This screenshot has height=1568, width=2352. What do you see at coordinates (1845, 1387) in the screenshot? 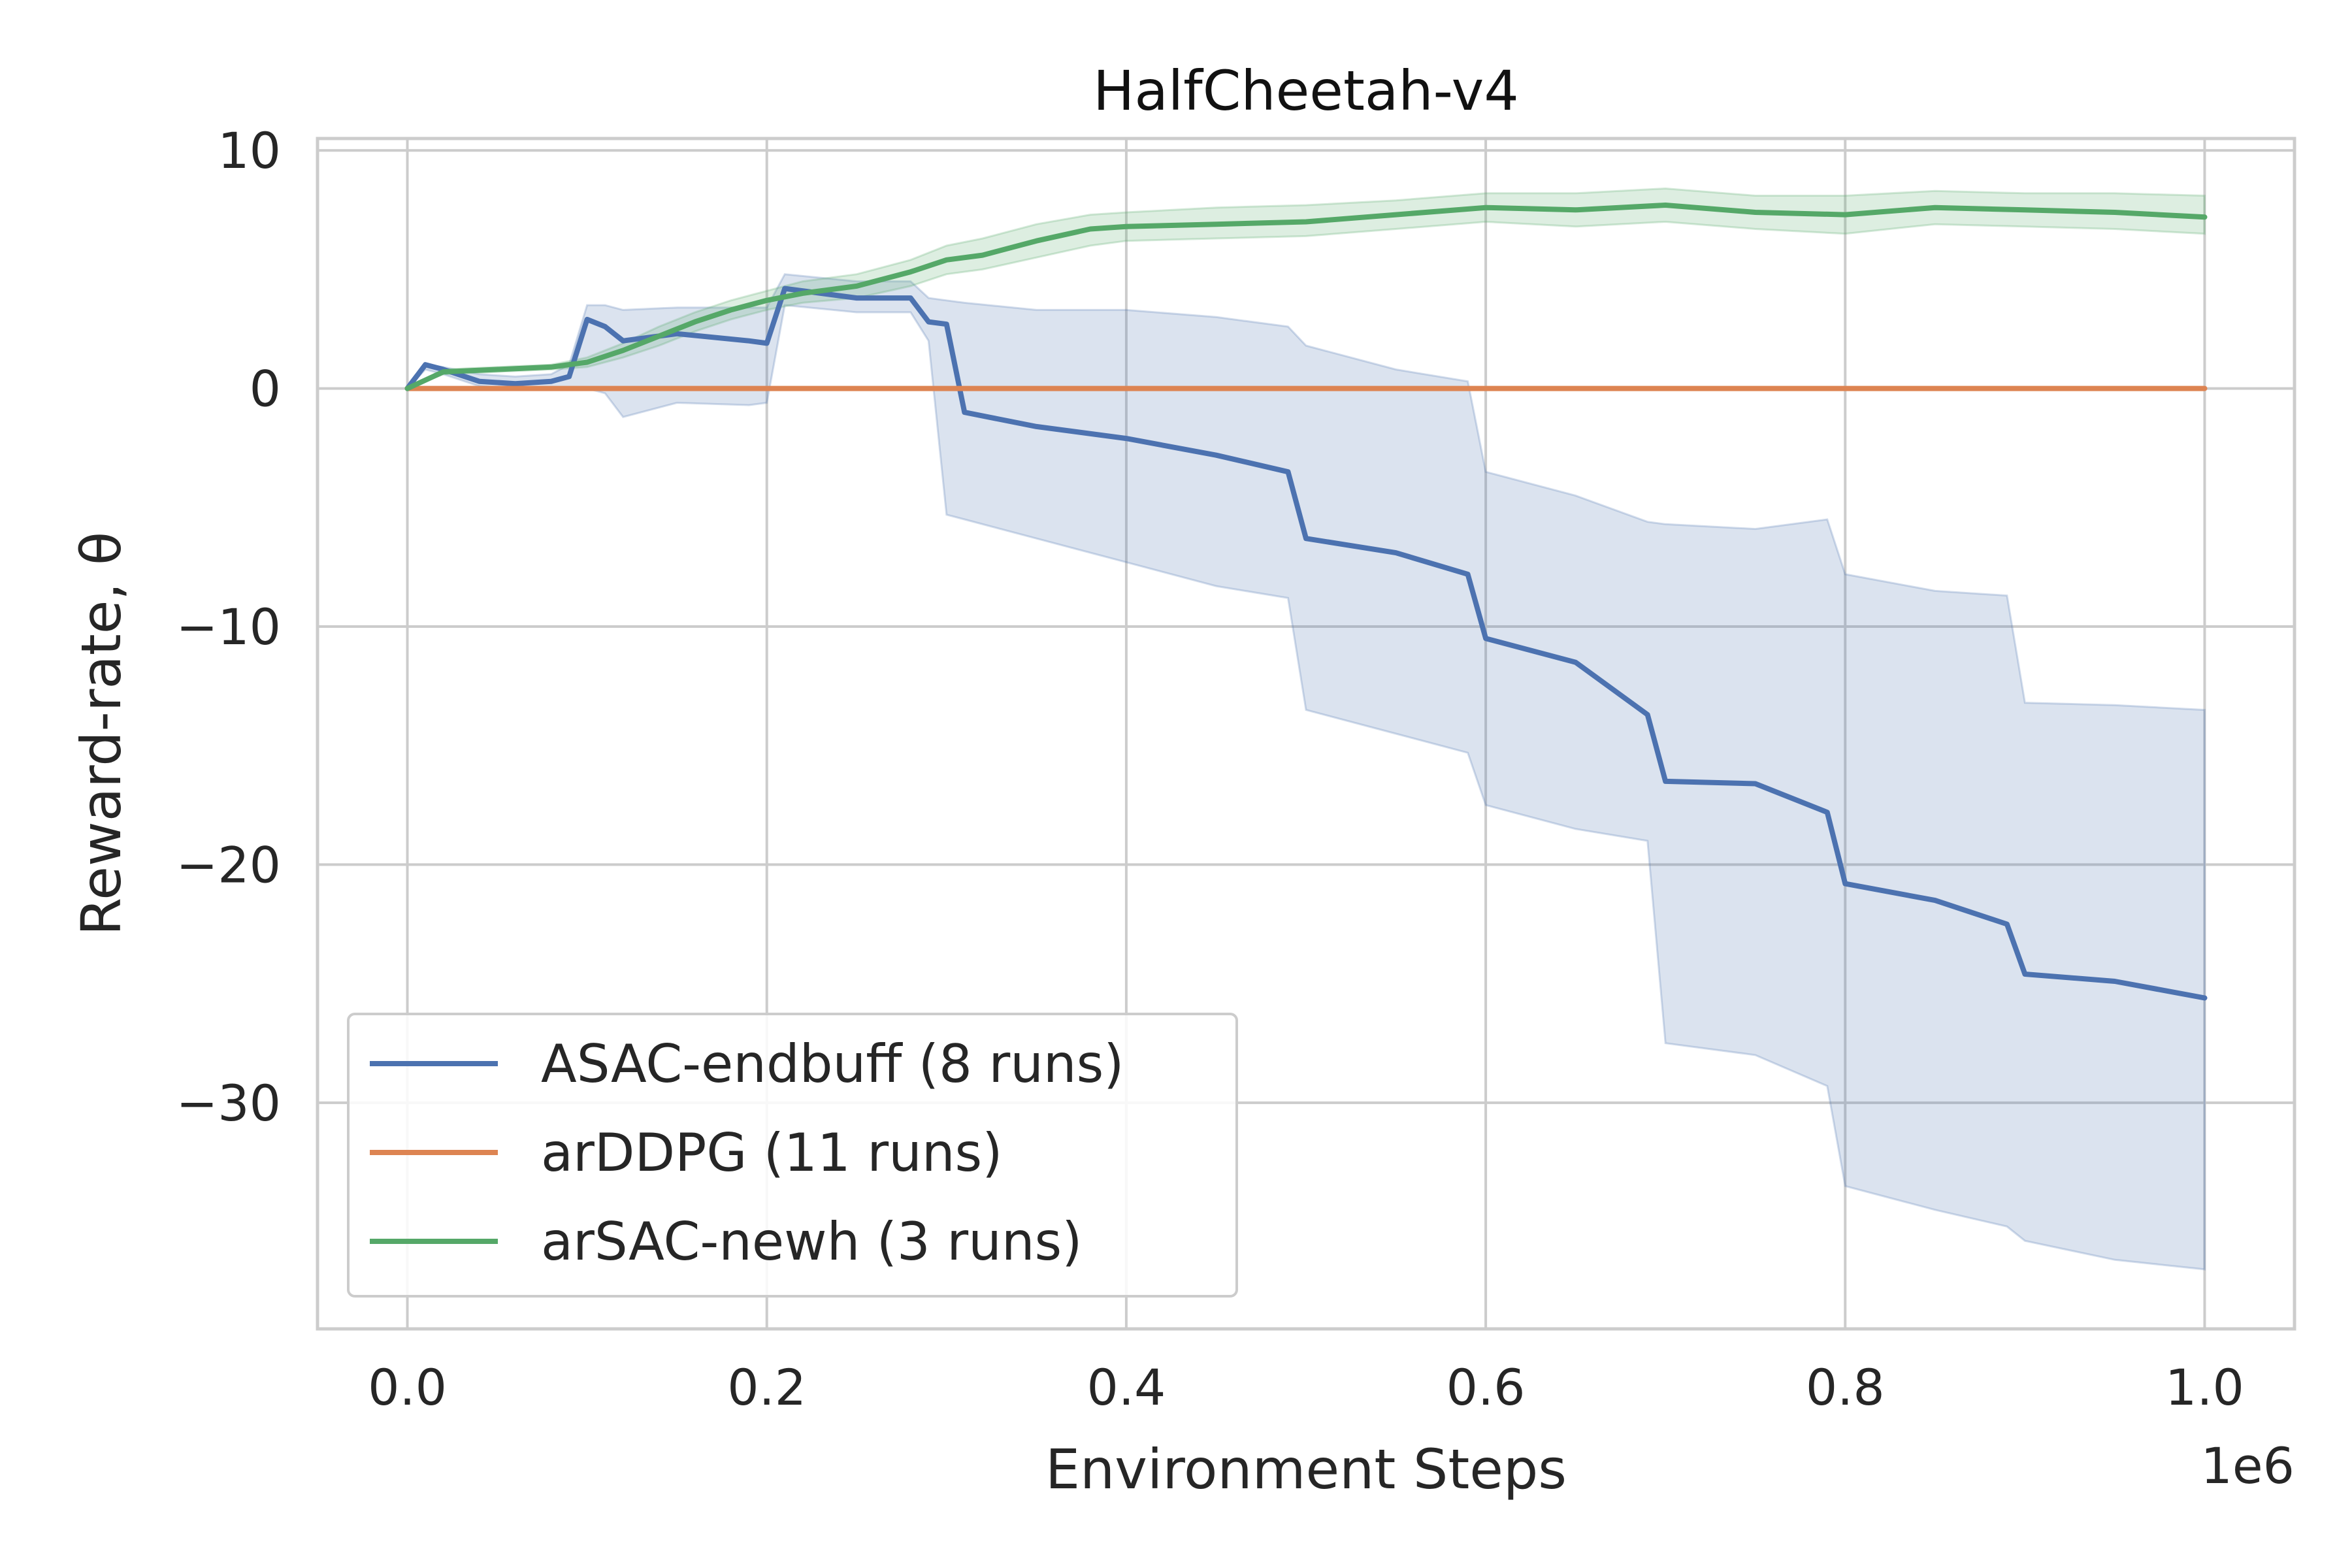
I see `x-tick-label: 0.8` at bounding box center [1845, 1387].